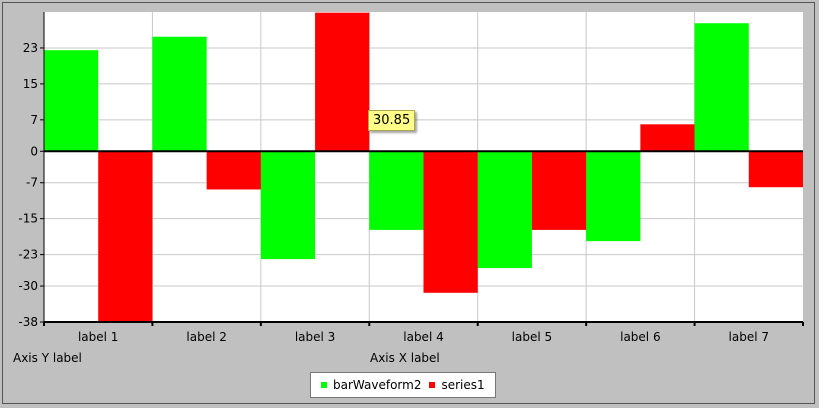 Image resolution: width=819 pixels, height=408 pixels. What do you see at coordinates (28, 286) in the screenshot?
I see `y-tick-label: -30` at bounding box center [28, 286].